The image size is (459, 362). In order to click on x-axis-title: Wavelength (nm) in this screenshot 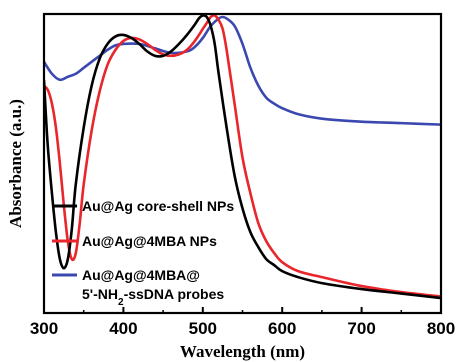, I will do `click(242, 351)`.